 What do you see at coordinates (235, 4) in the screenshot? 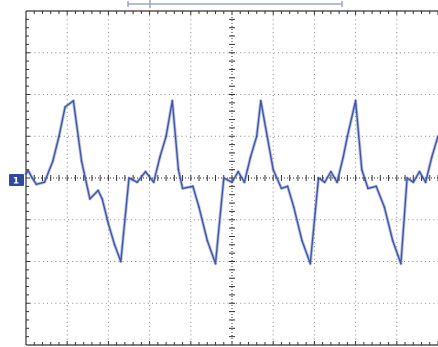
I see `trigger-position-bar` at bounding box center [235, 4].